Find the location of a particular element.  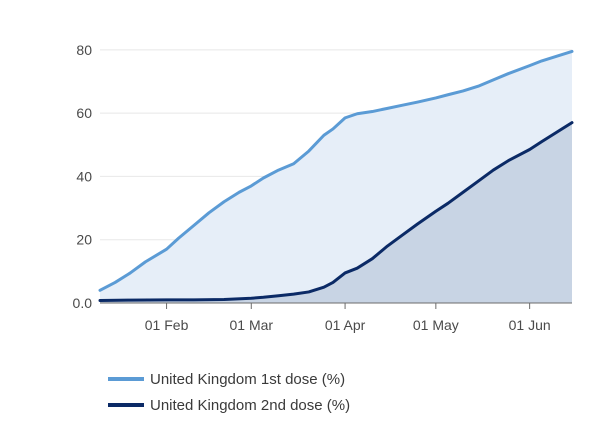

legend-item-second-dose: United Kingdom 2nd dose (%) is located at coordinates (229, 405).